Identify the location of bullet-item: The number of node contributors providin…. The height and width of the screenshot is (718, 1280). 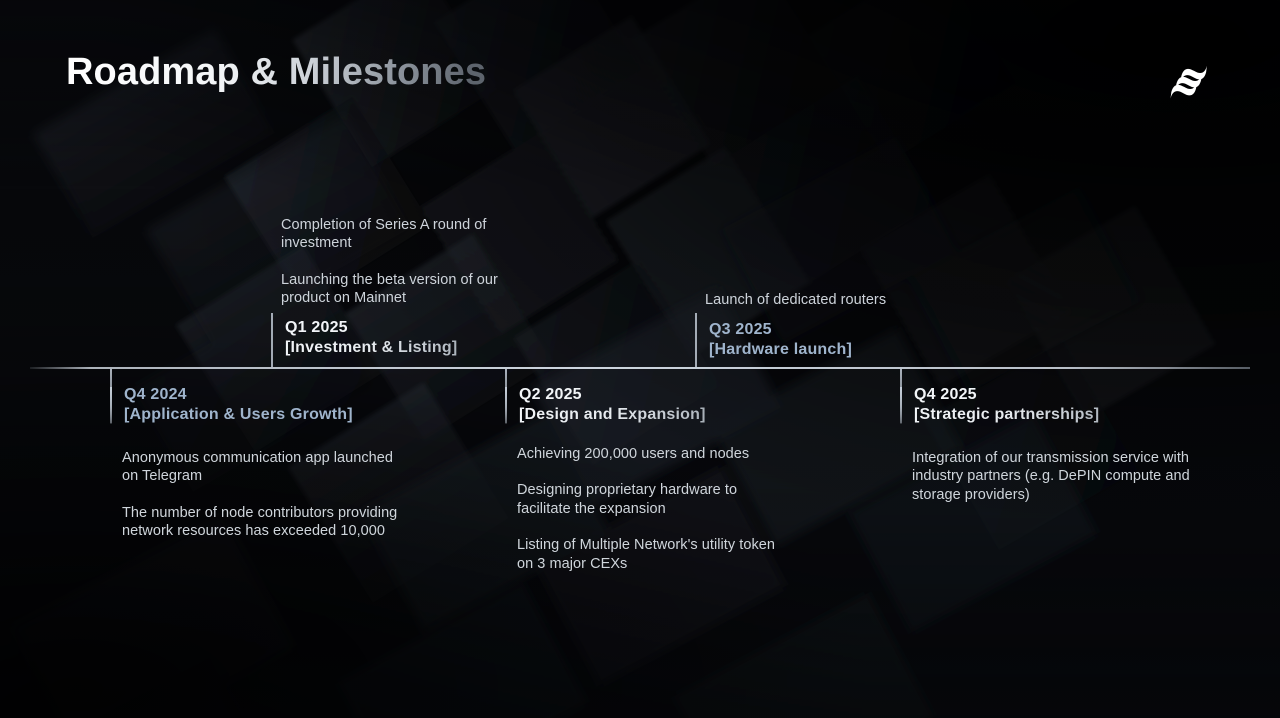
(260, 522).